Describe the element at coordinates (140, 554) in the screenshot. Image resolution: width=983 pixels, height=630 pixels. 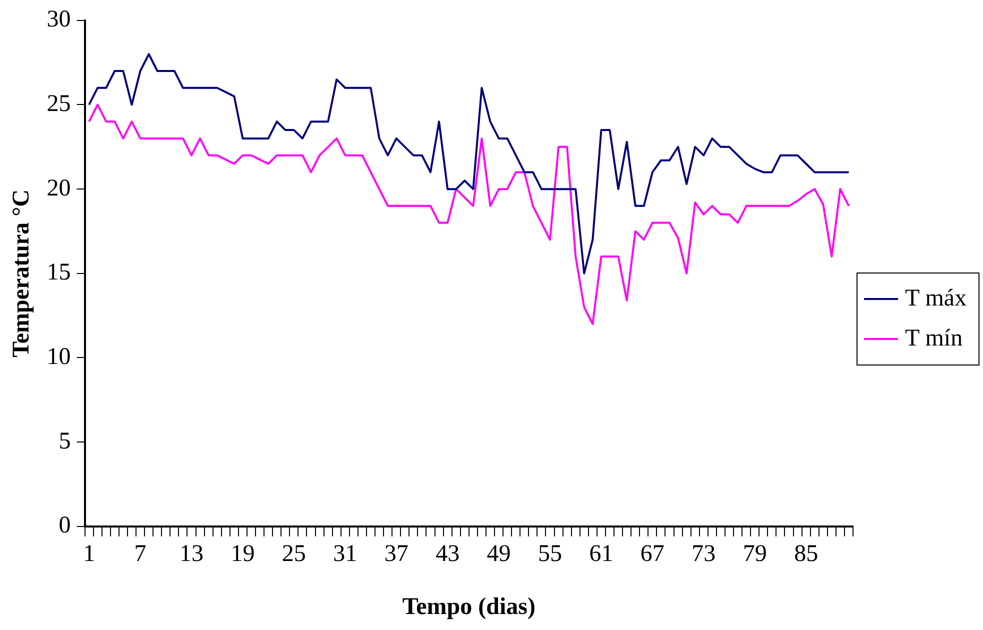
I see `x-tick-label: 7` at that location.